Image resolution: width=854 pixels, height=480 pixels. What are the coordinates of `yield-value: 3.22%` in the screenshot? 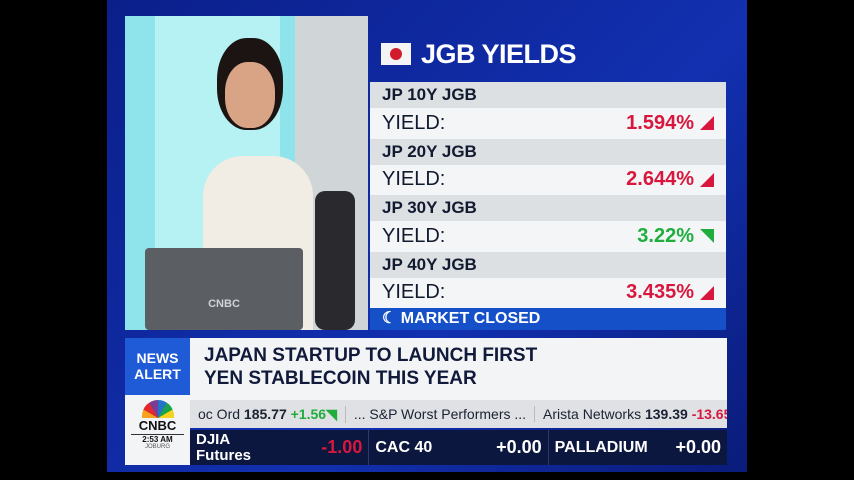 It's located at (665, 235).